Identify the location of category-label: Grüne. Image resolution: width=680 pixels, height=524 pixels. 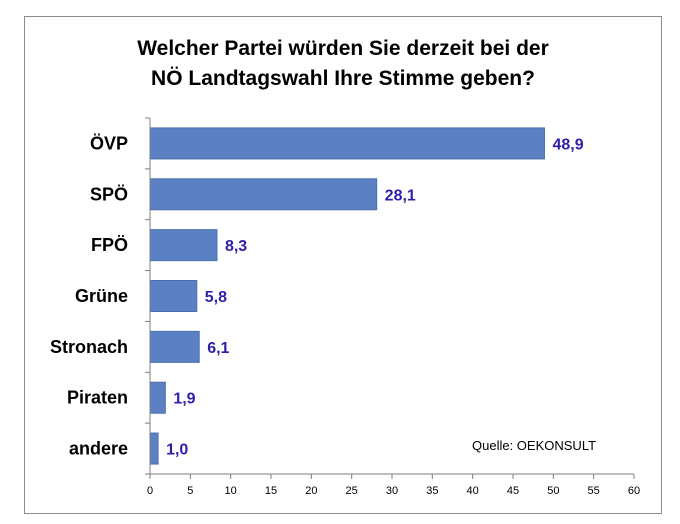
(101, 296).